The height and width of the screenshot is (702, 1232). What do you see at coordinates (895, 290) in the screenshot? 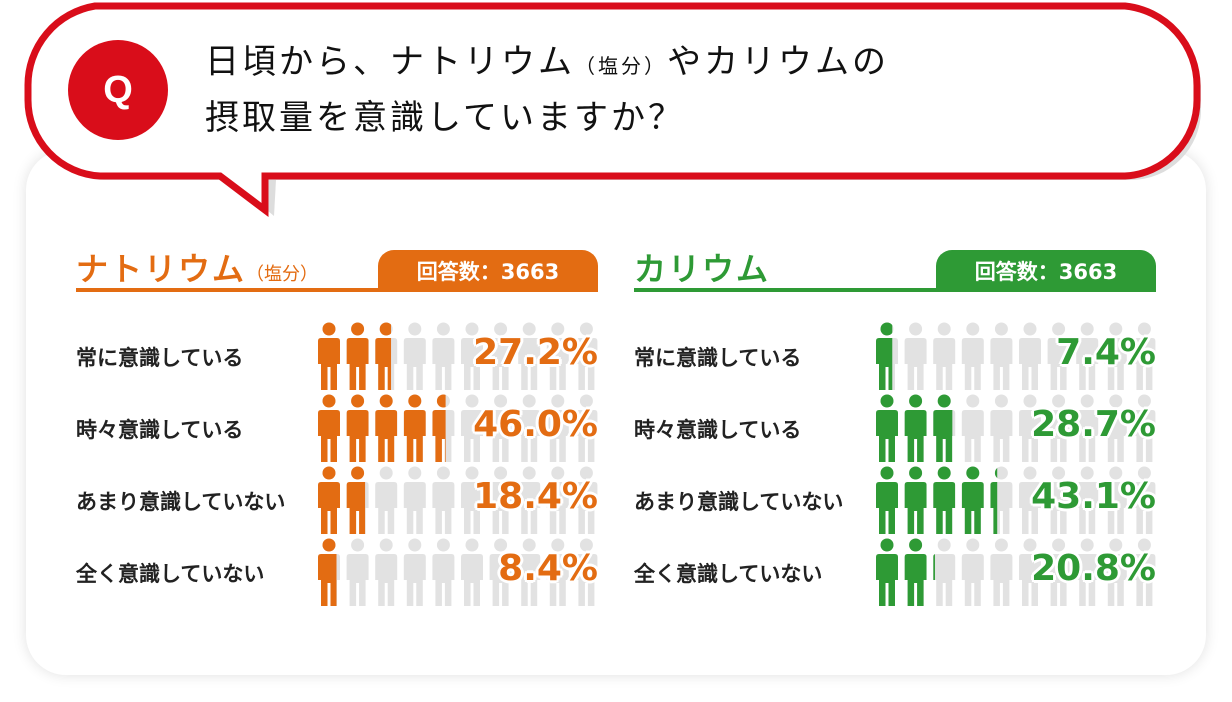
I see `panel-underline` at bounding box center [895, 290].